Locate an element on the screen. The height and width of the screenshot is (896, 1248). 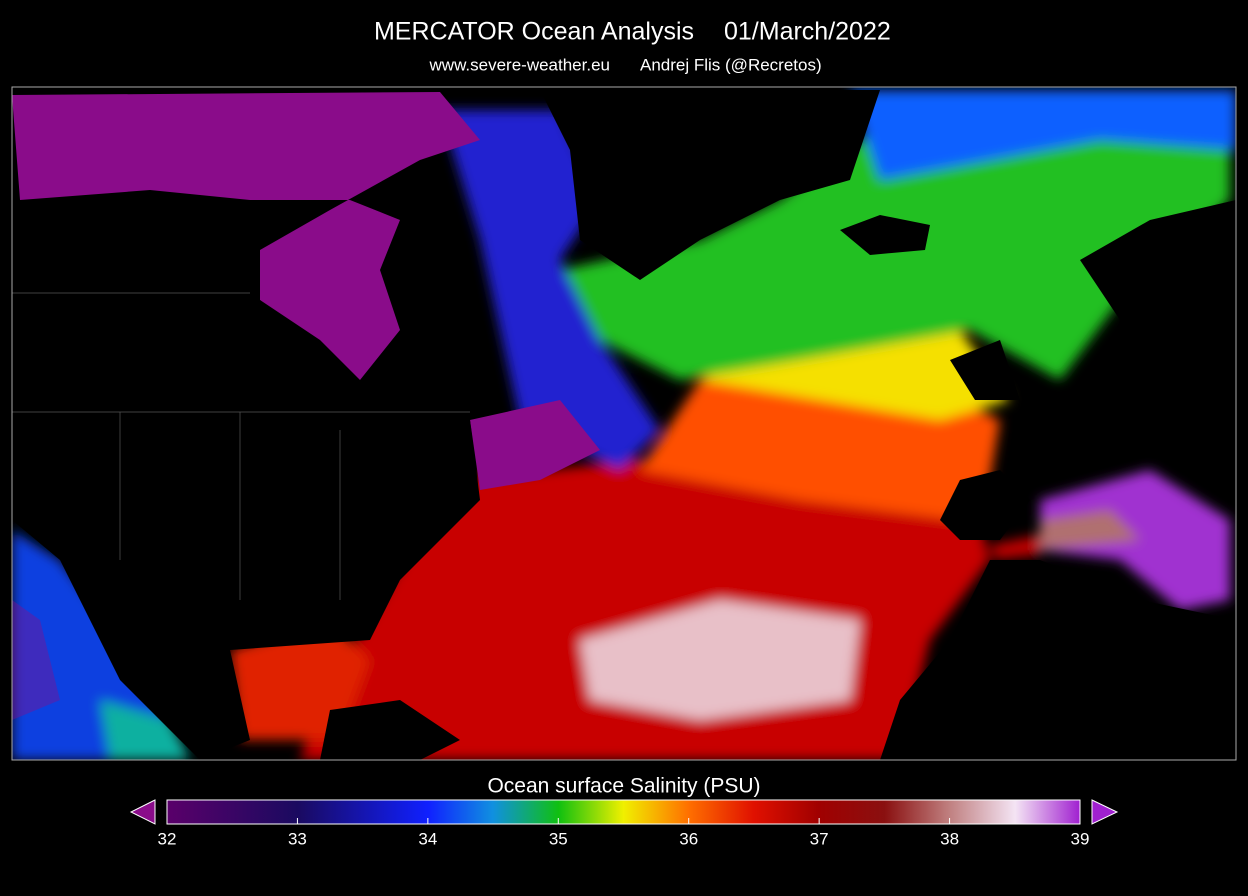
website: www.severe-weather.eu is located at coordinates (519, 64).